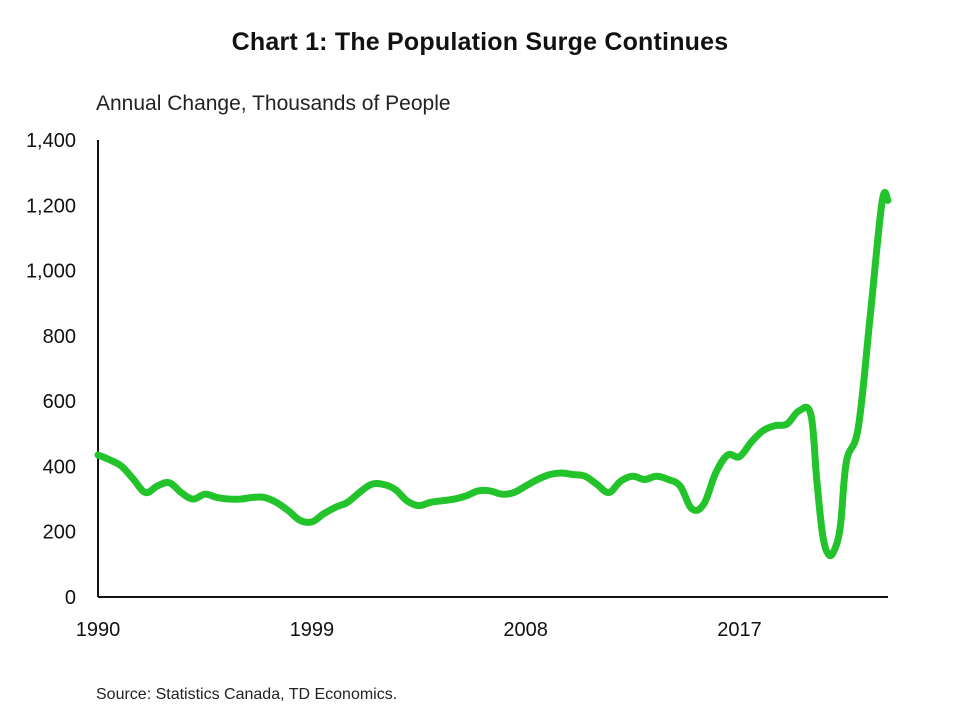 The image size is (978, 722). What do you see at coordinates (51, 272) in the screenshot?
I see `y-tick-label: 1,000` at bounding box center [51, 272].